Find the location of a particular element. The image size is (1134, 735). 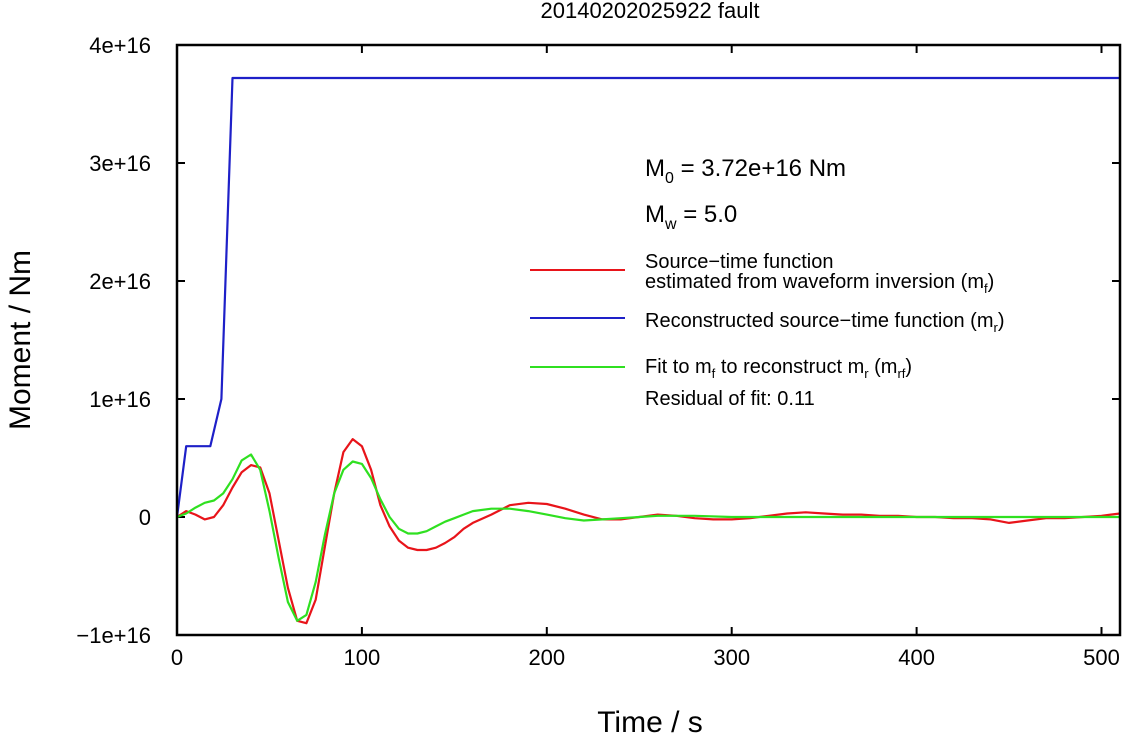

y-tick-label: 0 is located at coordinates (145, 517).